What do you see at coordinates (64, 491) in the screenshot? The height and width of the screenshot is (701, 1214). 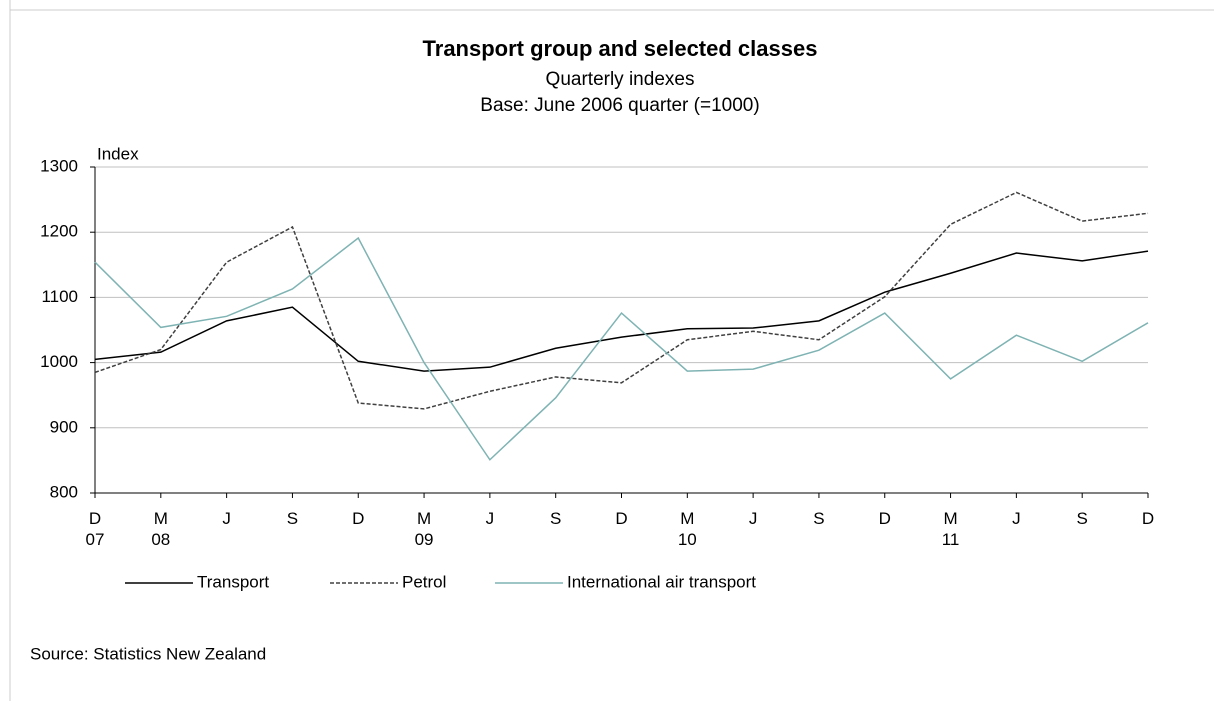 I see `y-tick-label: 800` at bounding box center [64, 491].